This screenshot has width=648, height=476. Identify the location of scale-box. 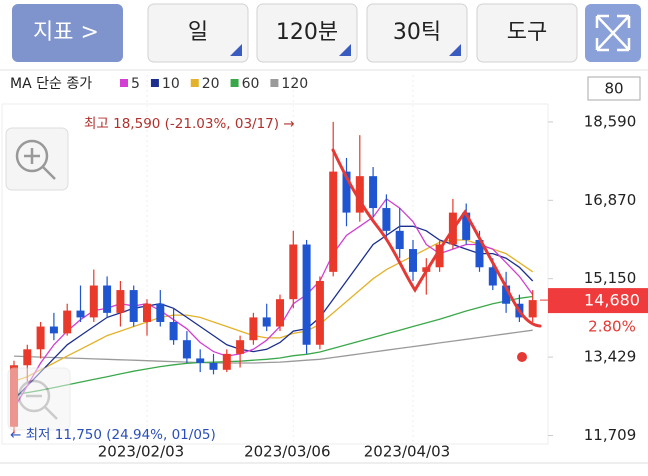
(614, 88).